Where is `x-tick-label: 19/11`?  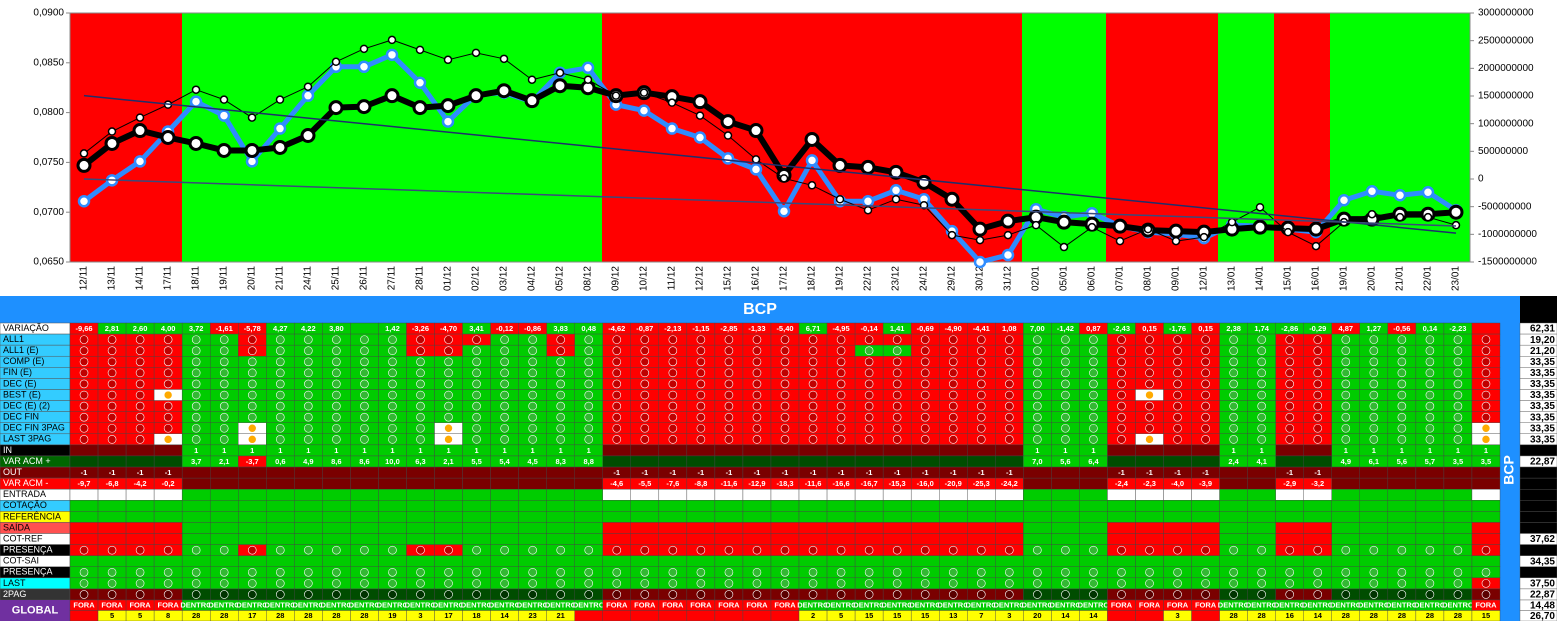 x-tick-label: 19/11 is located at coordinates (224, 278).